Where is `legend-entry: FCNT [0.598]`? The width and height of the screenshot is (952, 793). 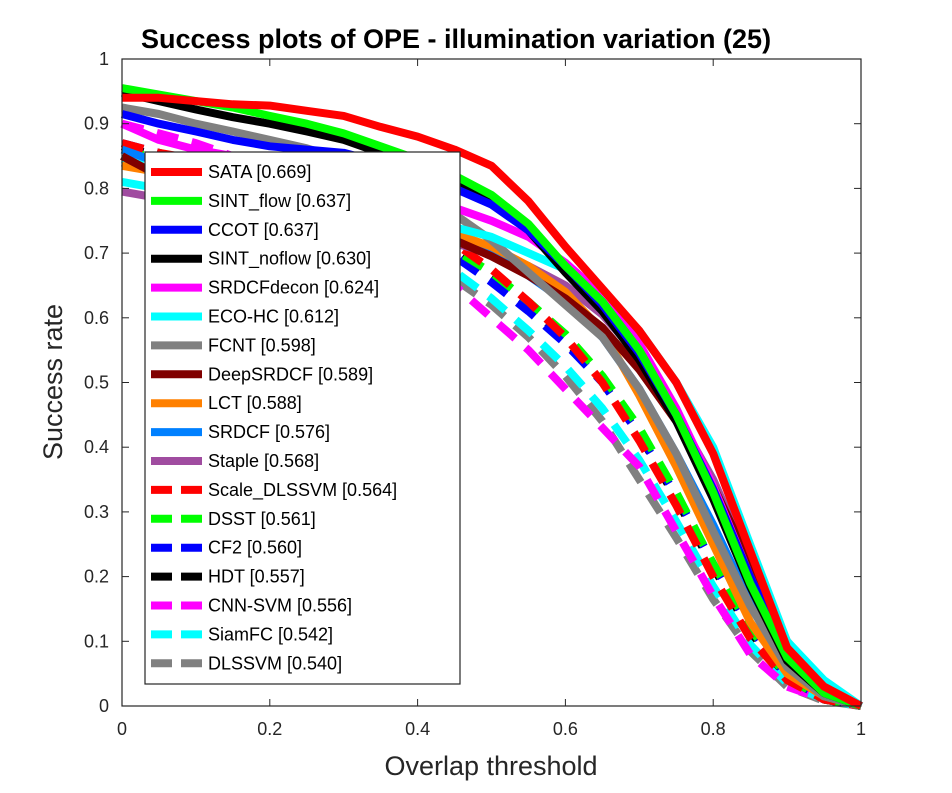
legend-entry: FCNT [0.598] is located at coordinates (233, 345).